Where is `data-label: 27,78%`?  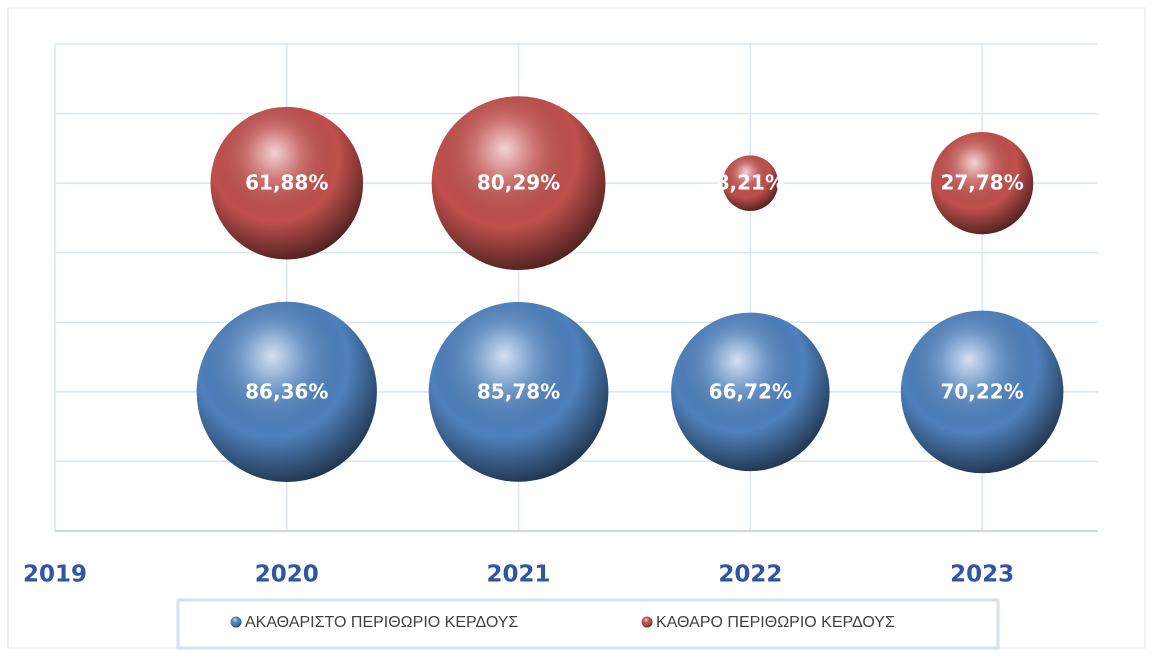 data-label: 27,78% is located at coordinates (981, 183).